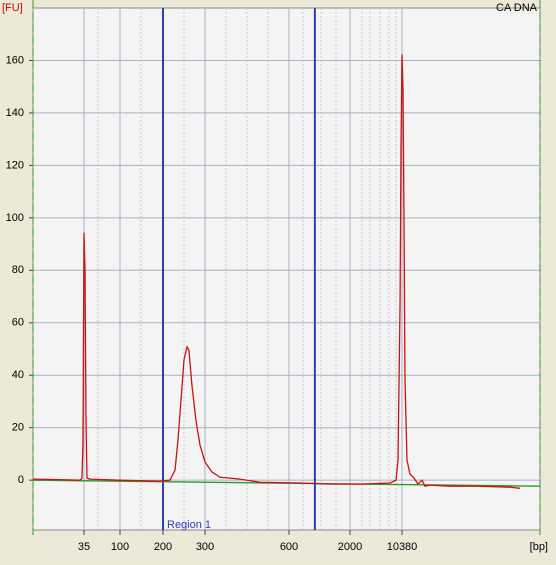  What do you see at coordinates (205, 547) in the screenshot?
I see `x-tick-label: 300` at bounding box center [205, 547].